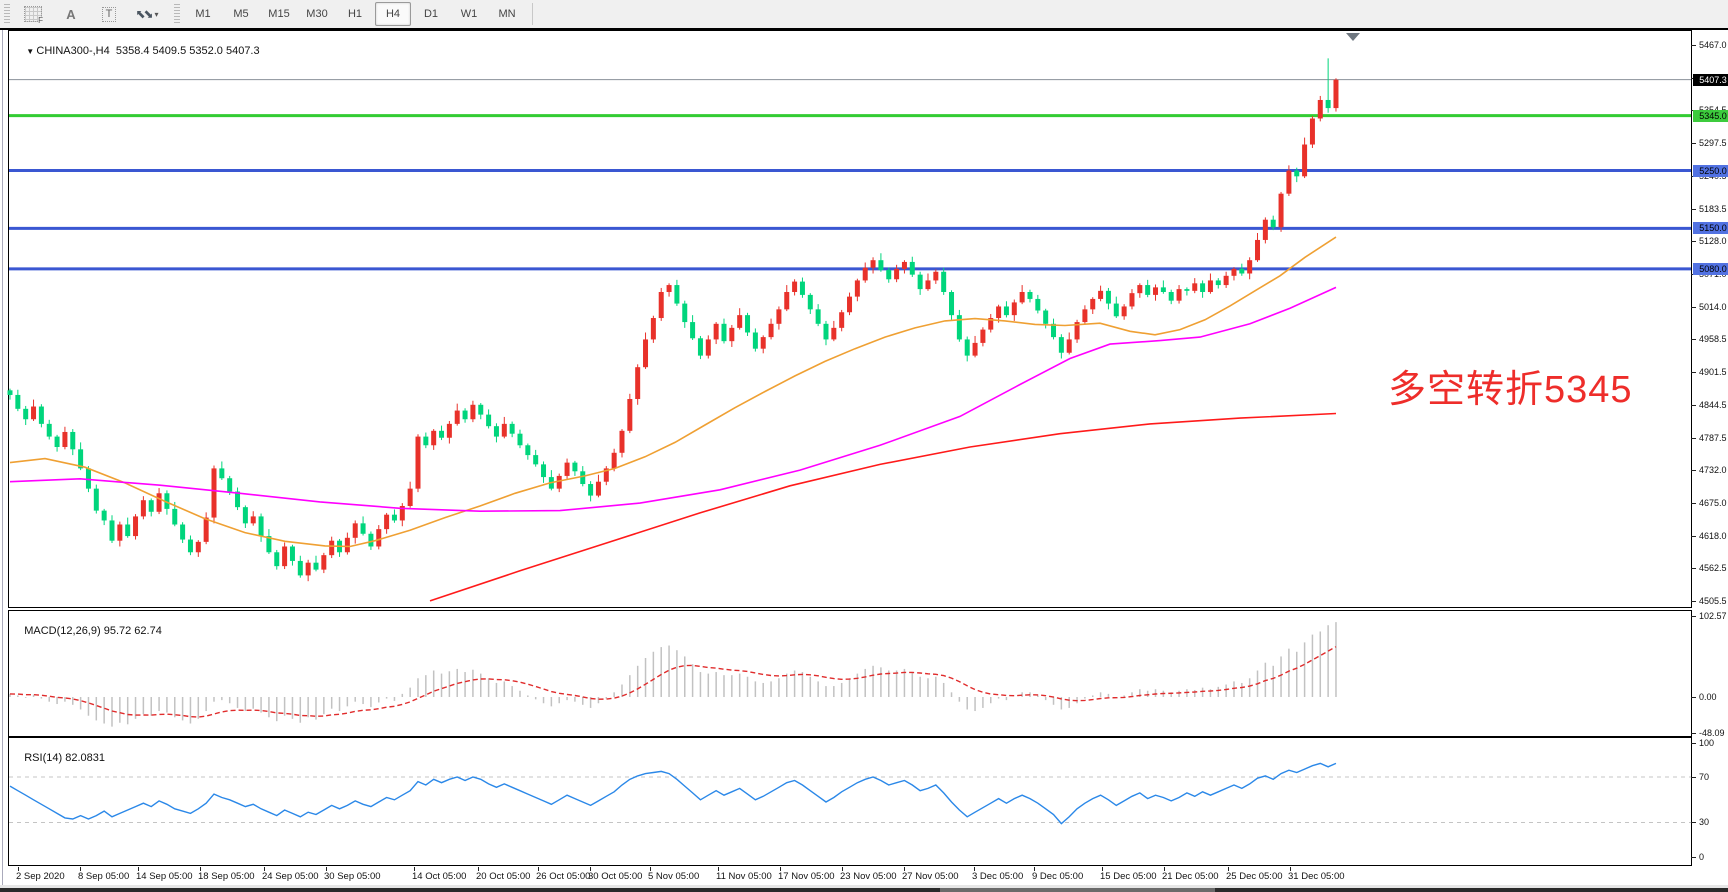 The width and height of the screenshot is (1728, 892). Describe the element at coordinates (1693, 823) in the screenshot. I see `rsi-axis-30-tick` at that location.